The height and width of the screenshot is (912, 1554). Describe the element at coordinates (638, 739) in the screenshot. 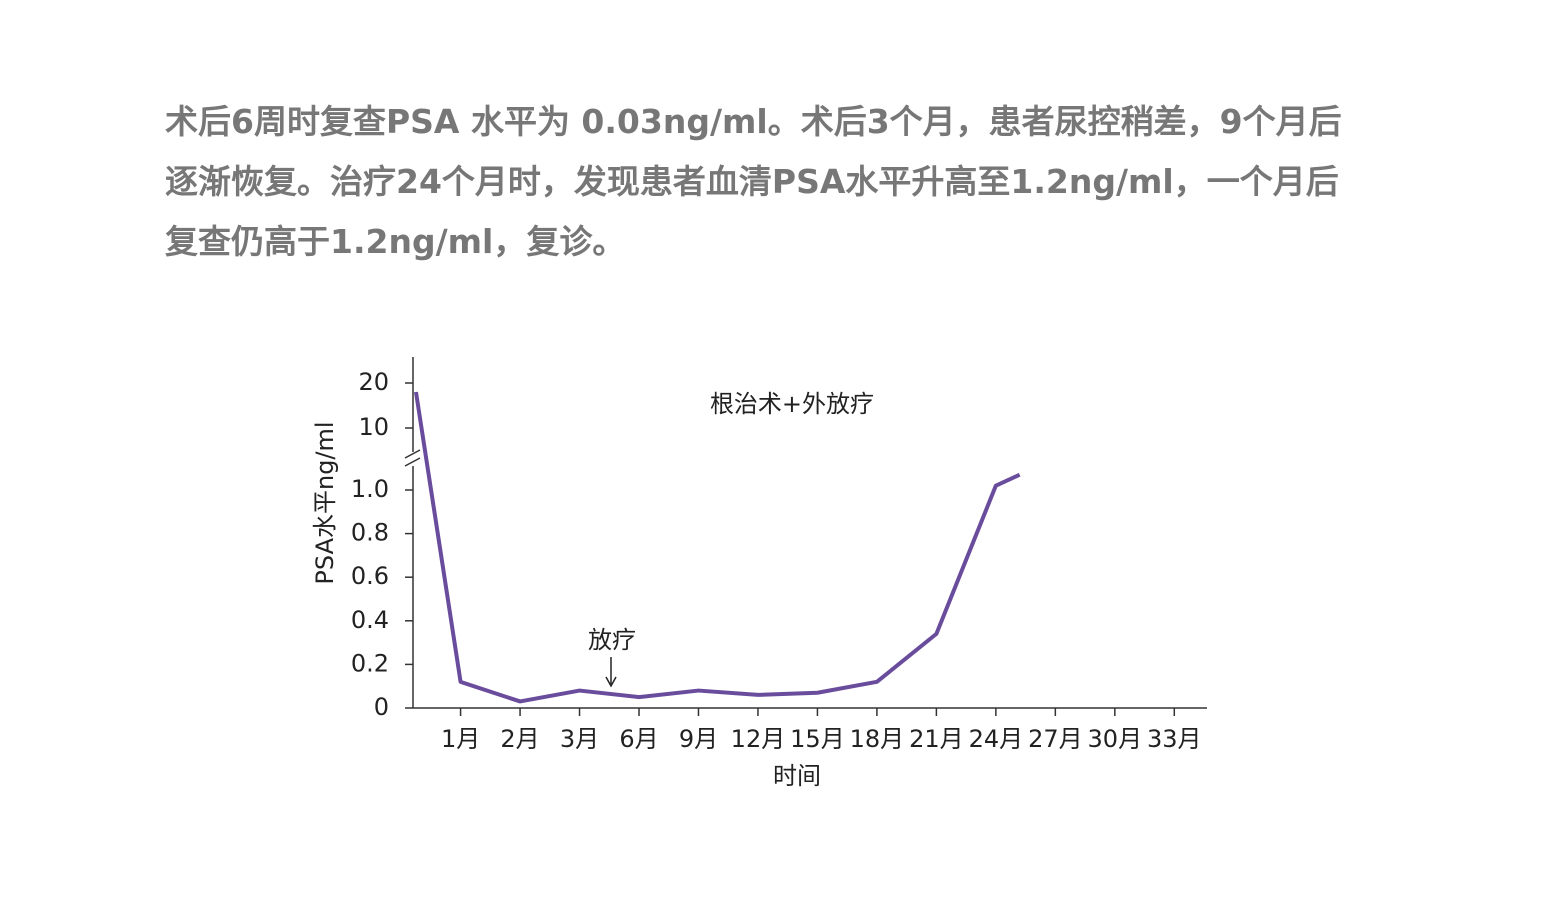

I see `x-tick-label: 6月` at that location.